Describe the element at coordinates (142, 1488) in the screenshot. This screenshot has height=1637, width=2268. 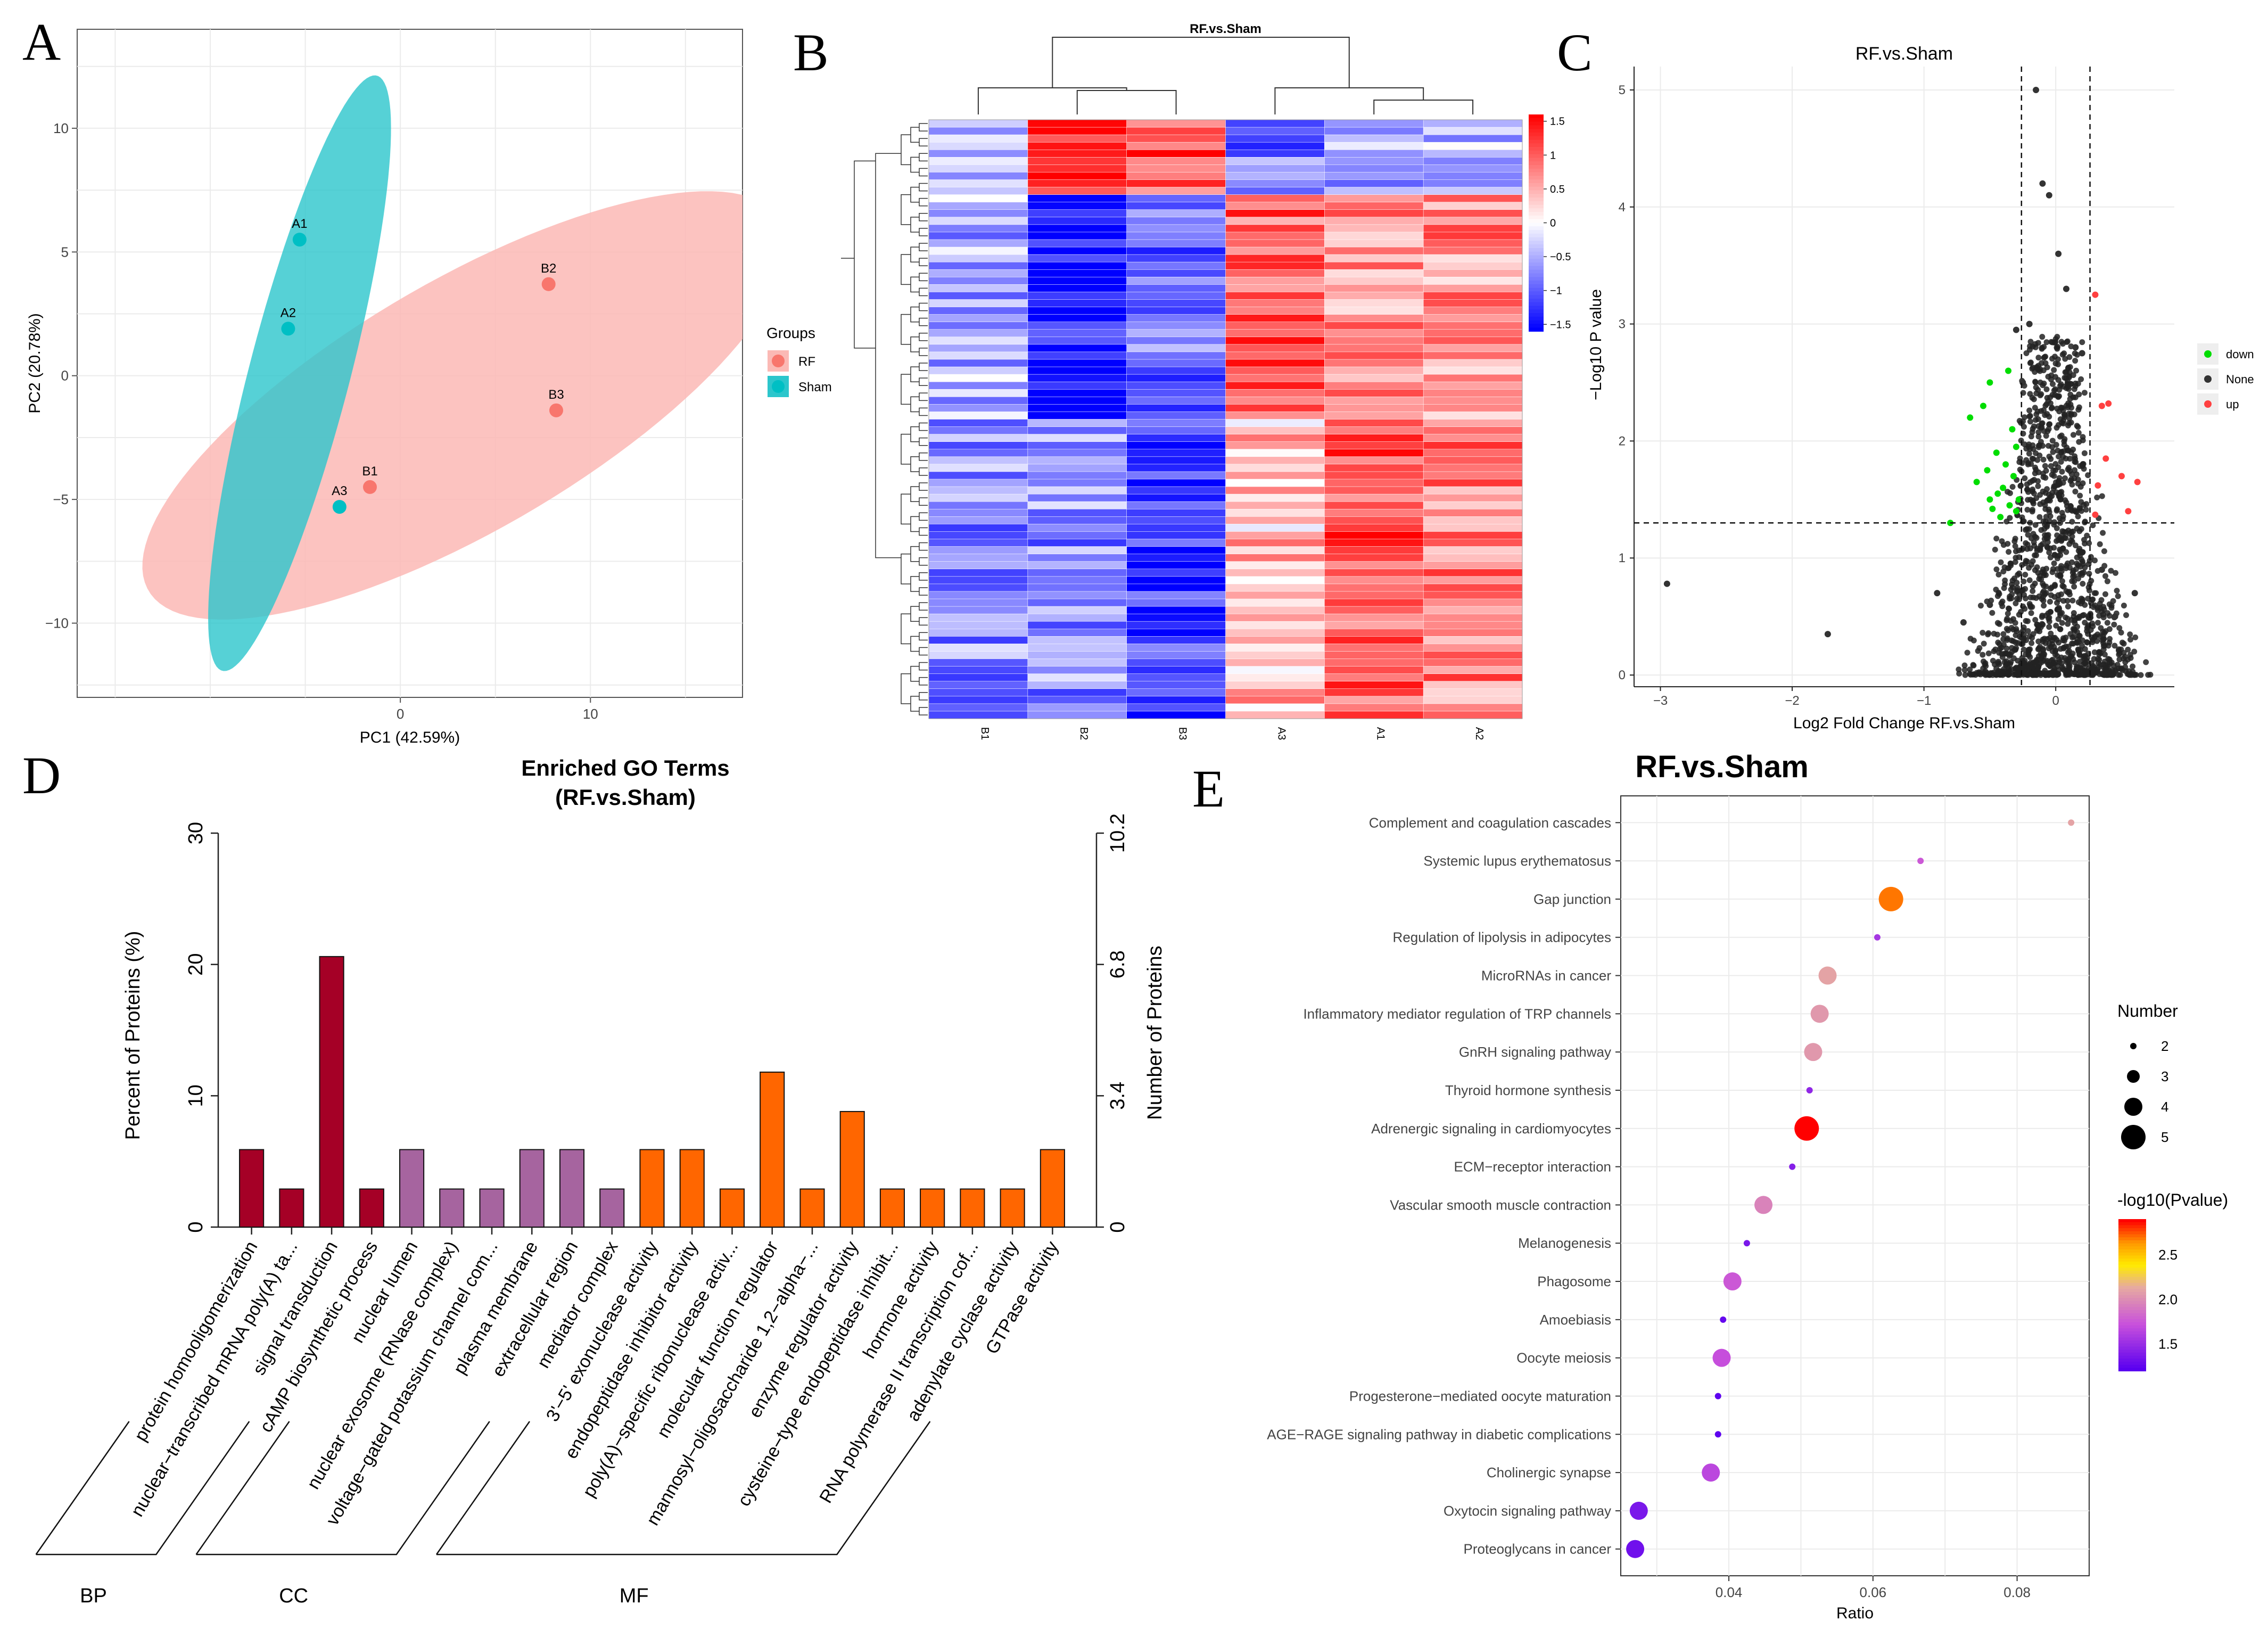
I see `group-bracket-bp` at that location.